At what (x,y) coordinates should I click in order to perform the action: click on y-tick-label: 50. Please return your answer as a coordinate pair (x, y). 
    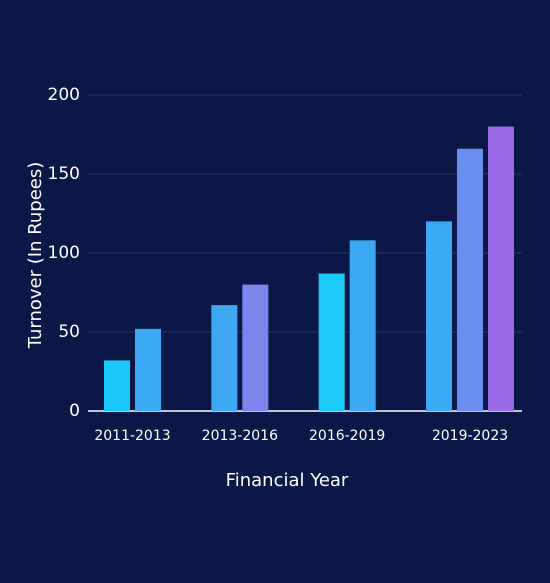
    Looking at the image, I should click on (69, 332).